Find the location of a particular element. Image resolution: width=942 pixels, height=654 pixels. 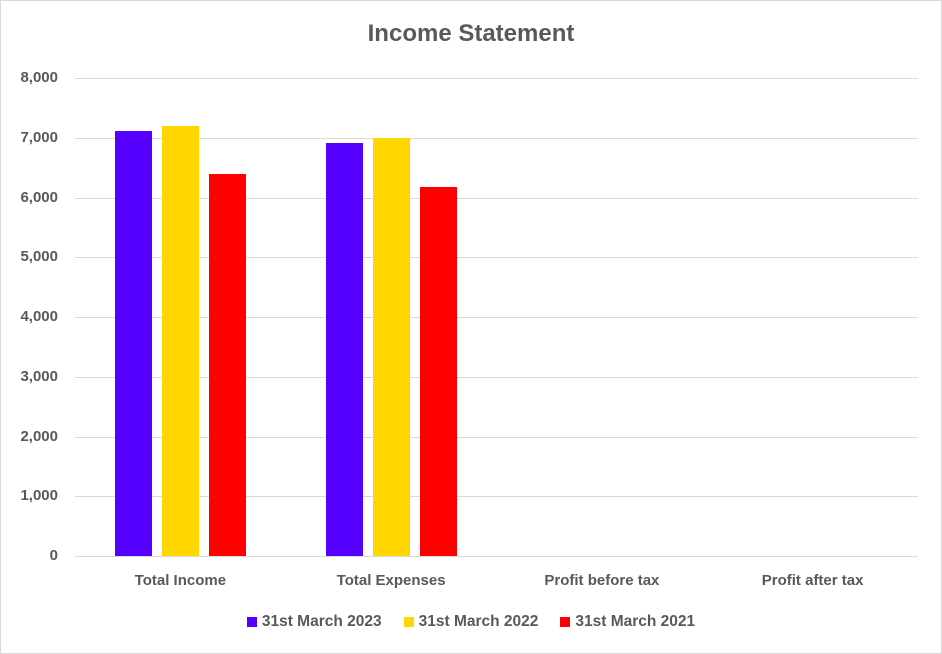

x-tick-label: Profit before tax is located at coordinates (602, 580).